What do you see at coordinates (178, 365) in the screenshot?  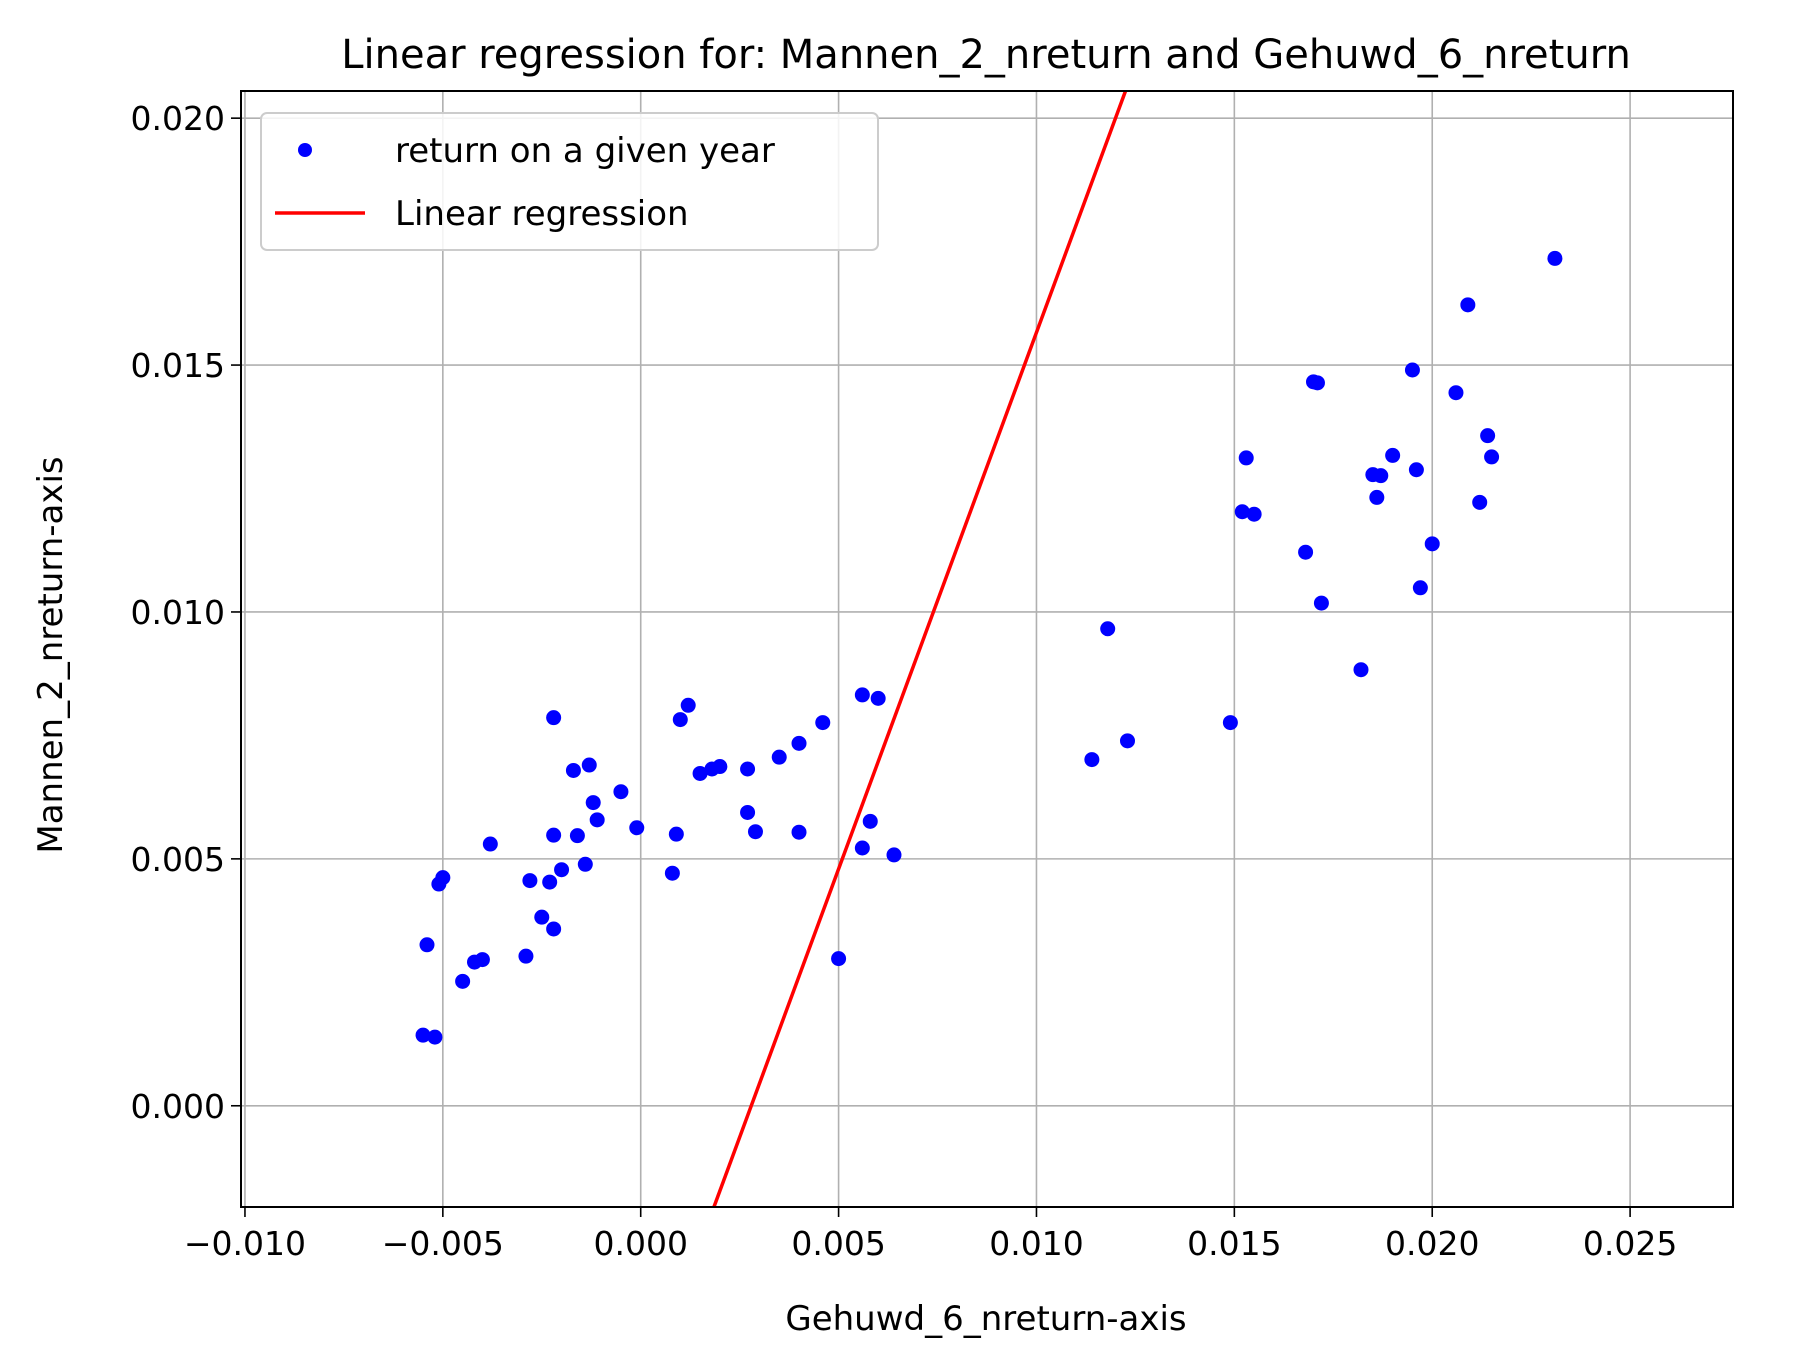 I see `y-tick-label: 0.015` at bounding box center [178, 365].